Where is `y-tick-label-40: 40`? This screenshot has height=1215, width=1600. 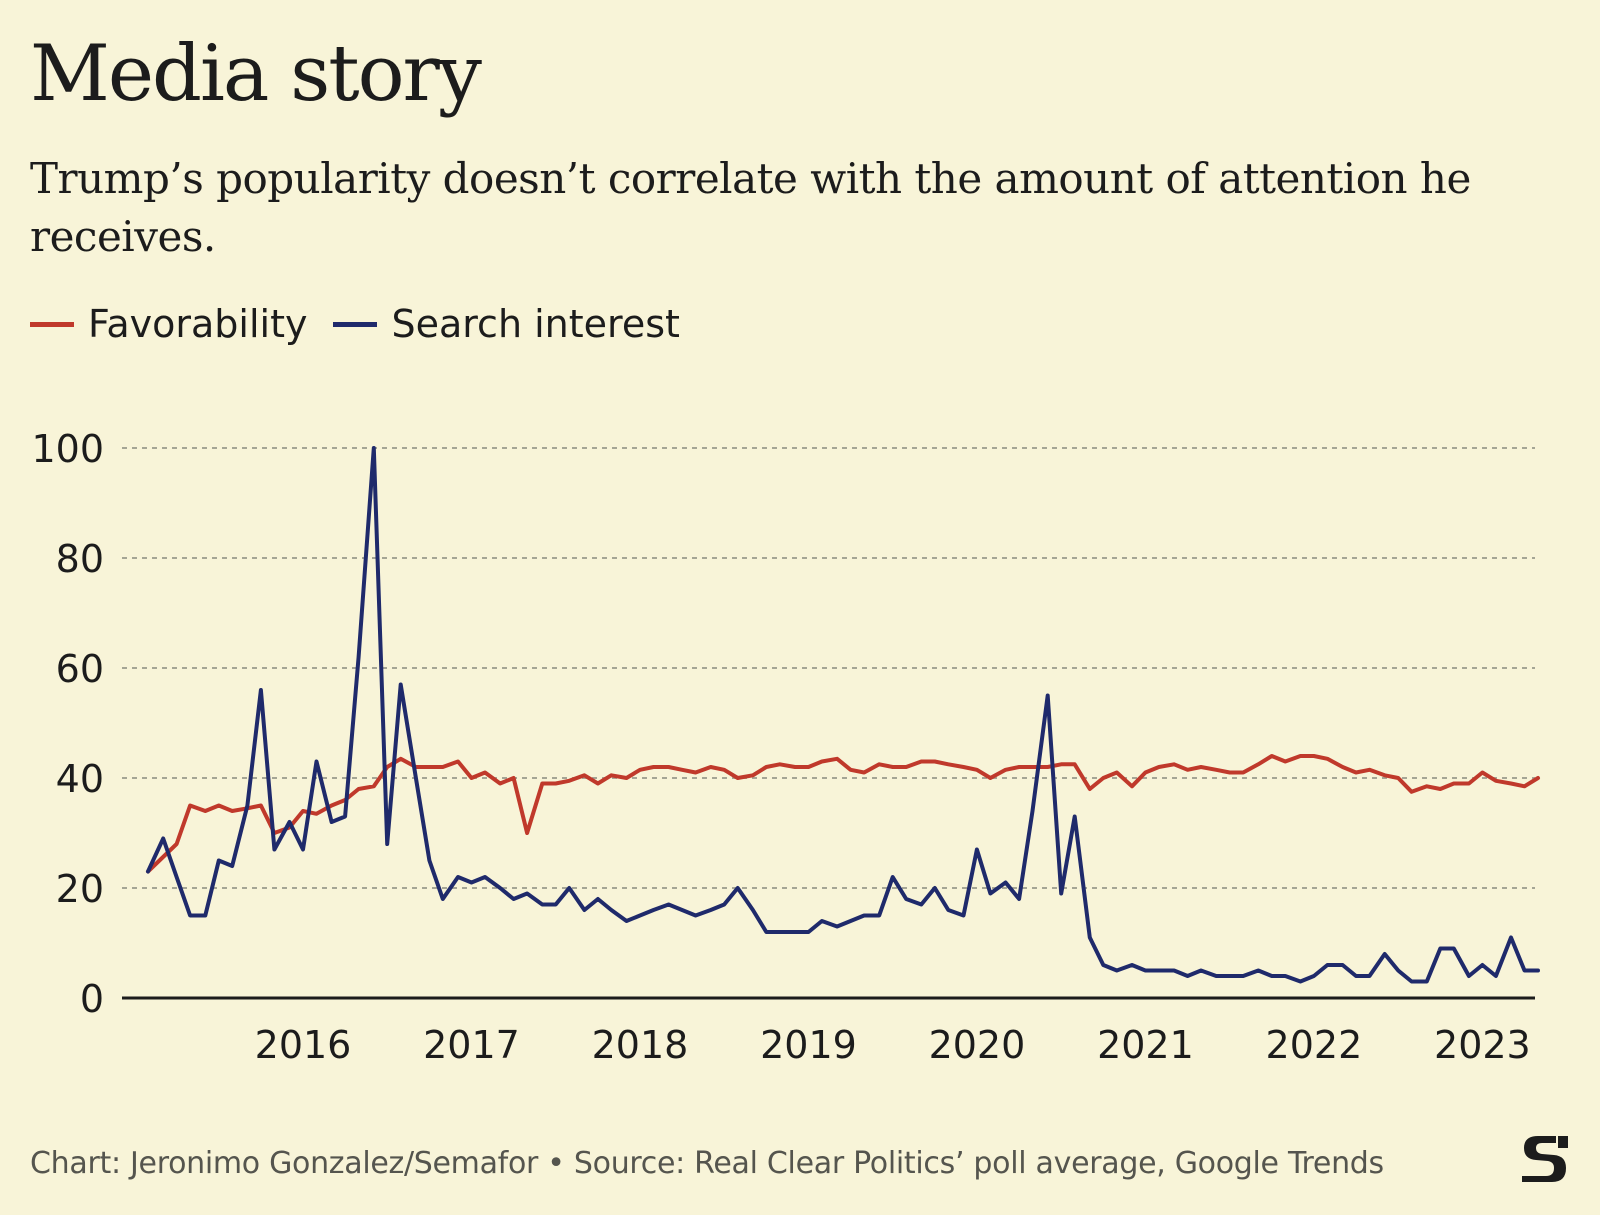
y-tick-label-40: 40 is located at coordinates (80, 779).